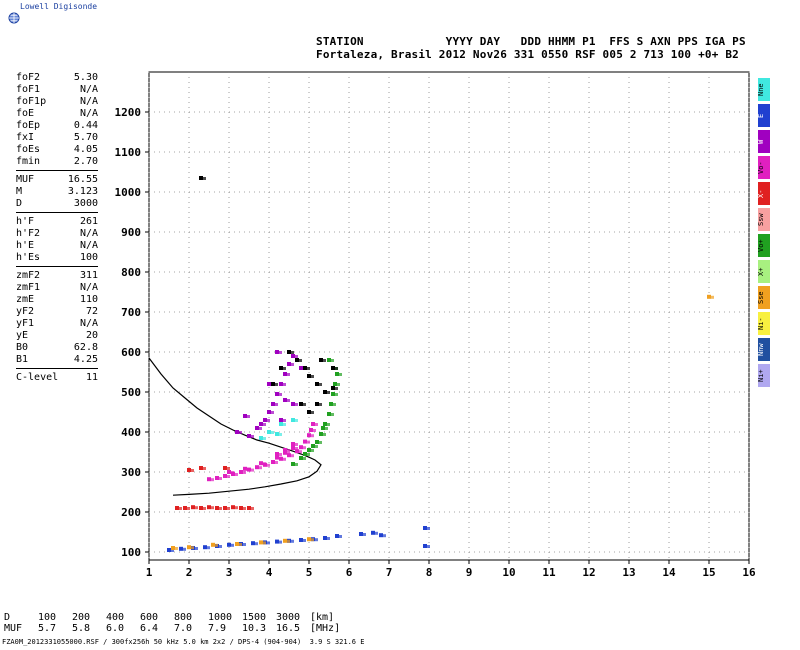 This screenshot has width=800, height=650. What do you see at coordinates (131, 232) in the screenshot?
I see `y-tick-label: 900` at bounding box center [131, 232].